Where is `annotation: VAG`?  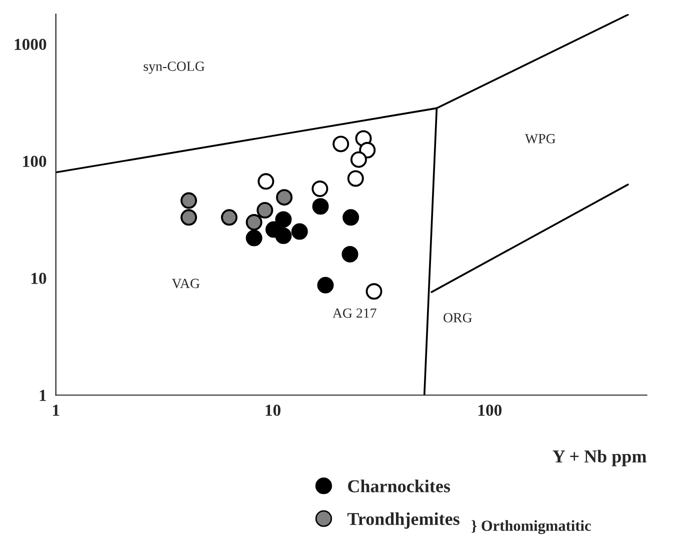 annotation: VAG is located at coordinates (186, 283).